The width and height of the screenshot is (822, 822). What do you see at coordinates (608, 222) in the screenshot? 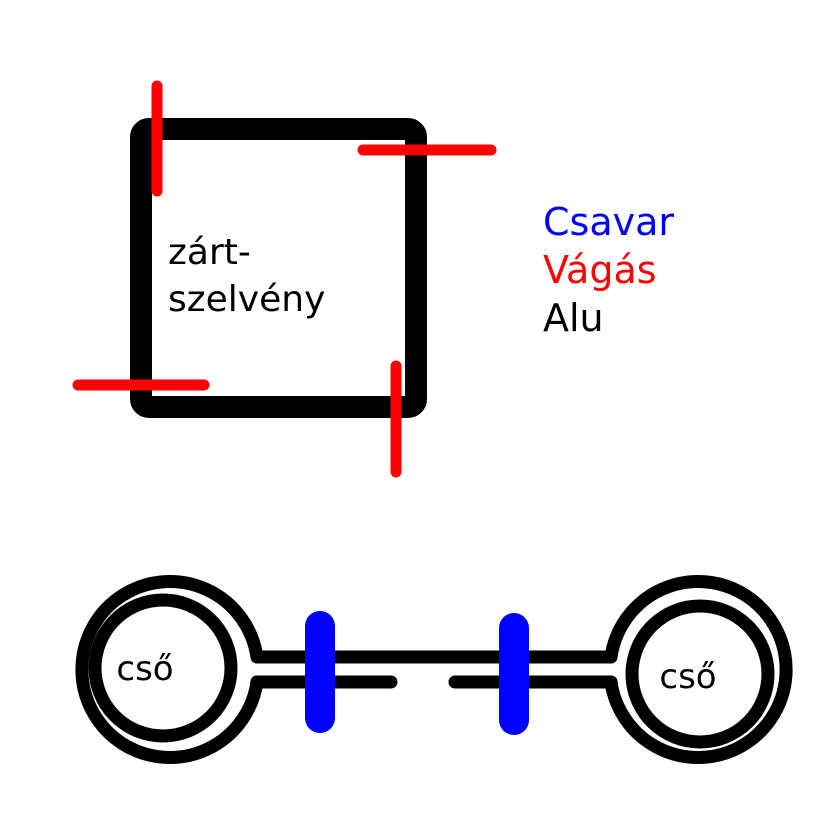
I see `legend-item-csavar: Csavar` at bounding box center [608, 222].